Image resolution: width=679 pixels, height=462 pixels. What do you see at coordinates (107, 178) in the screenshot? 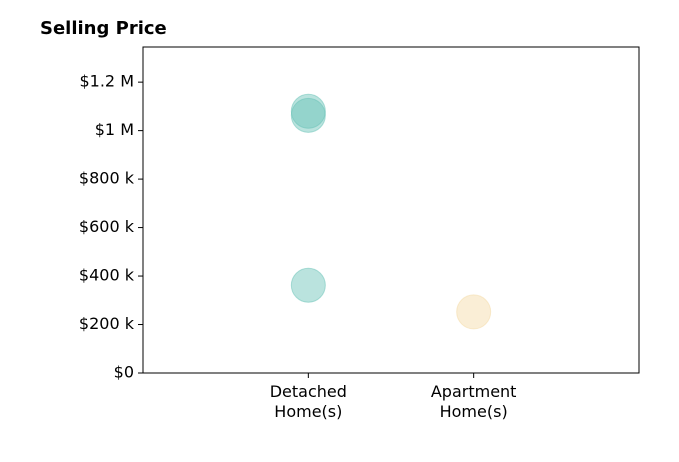
I see `y-tick-label: $800 k` at bounding box center [107, 178].